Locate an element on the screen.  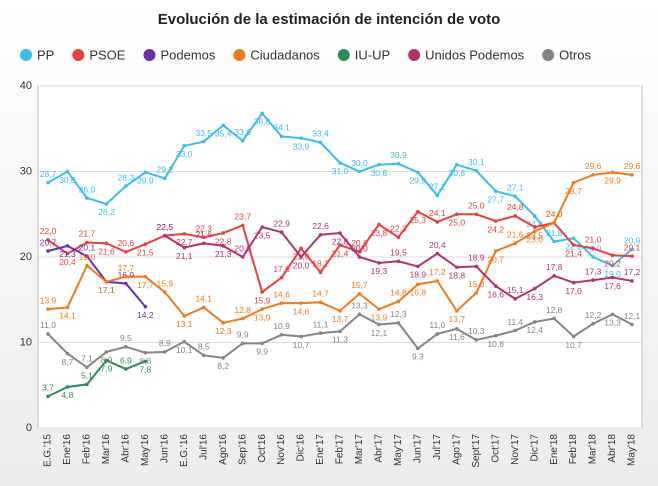
data-label: 13,9 is located at coordinates (48, 300).